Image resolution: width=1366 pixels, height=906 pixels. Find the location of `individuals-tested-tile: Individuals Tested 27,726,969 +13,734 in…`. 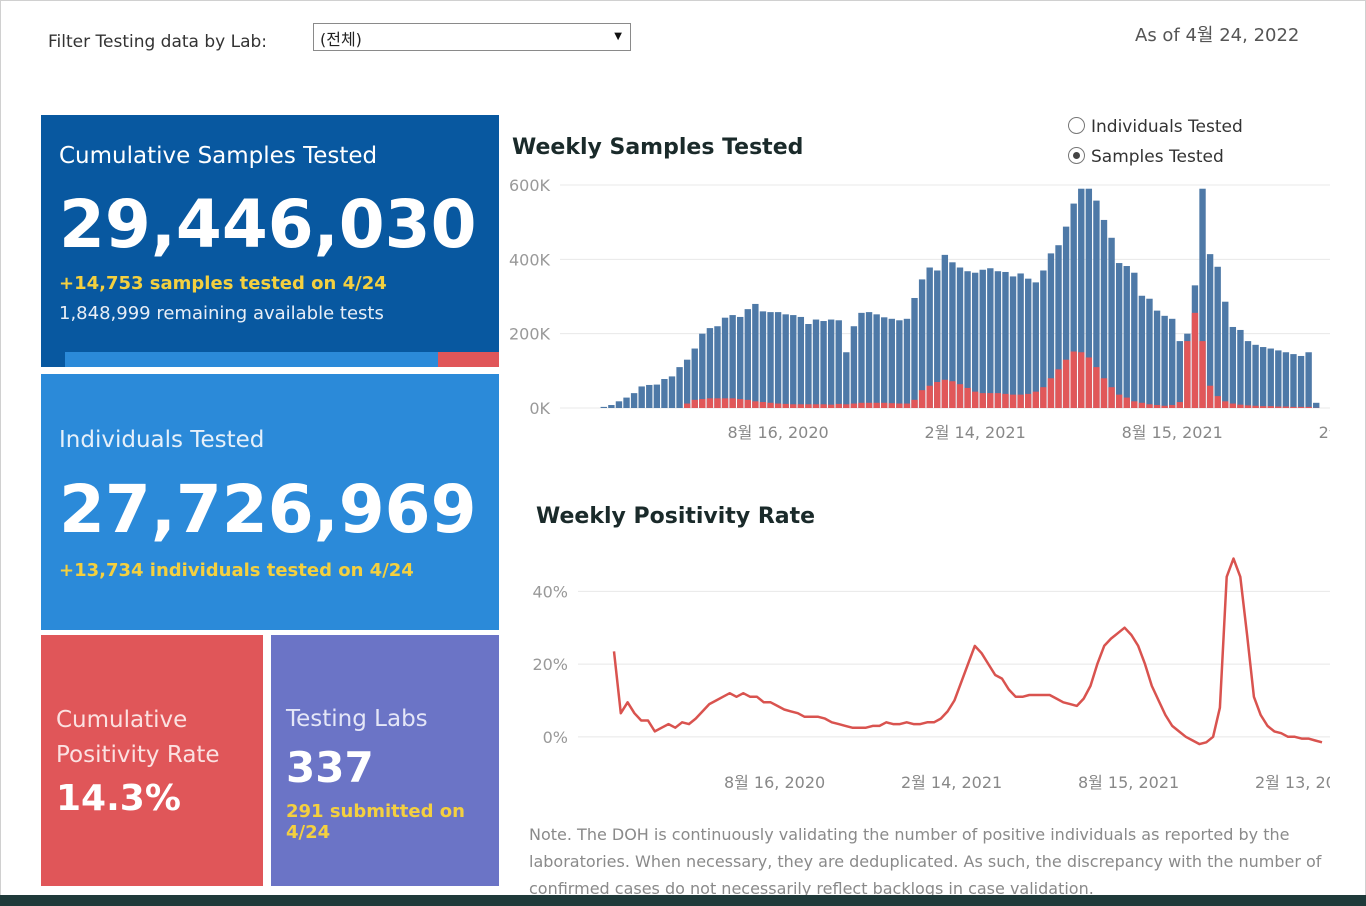

individuals-tested-tile: Individuals Tested 27,726,969 +13,734 in… is located at coordinates (270, 502).